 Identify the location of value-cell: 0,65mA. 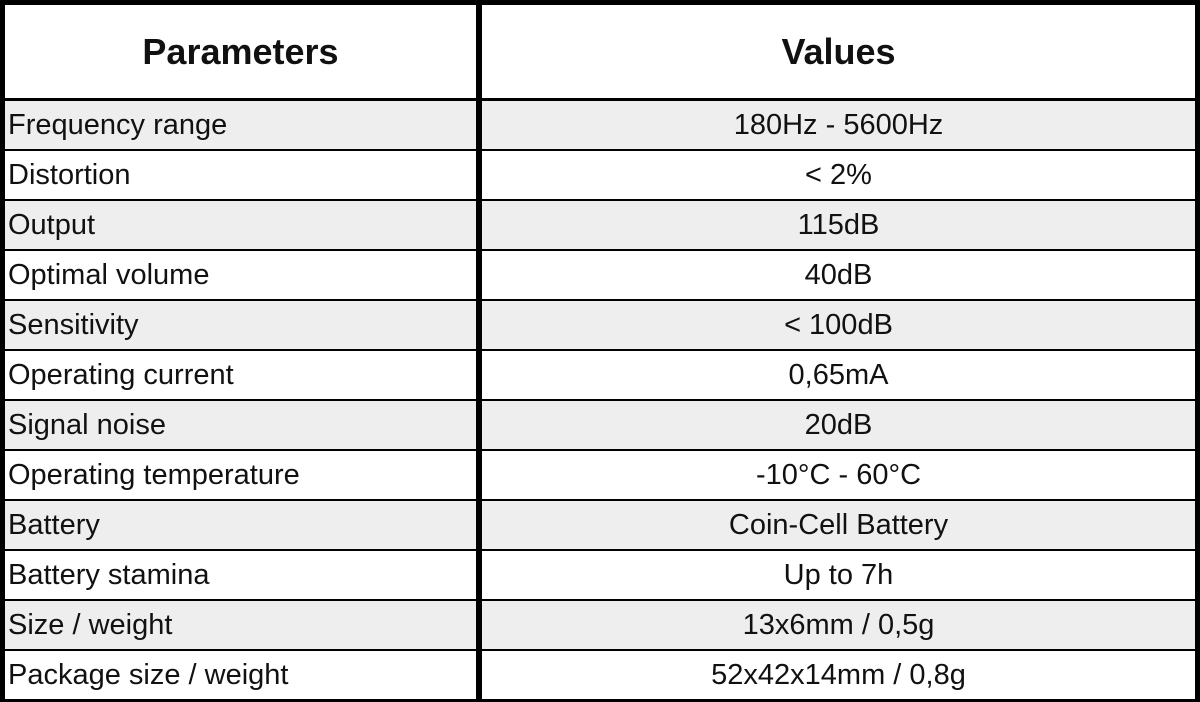
(838, 375).